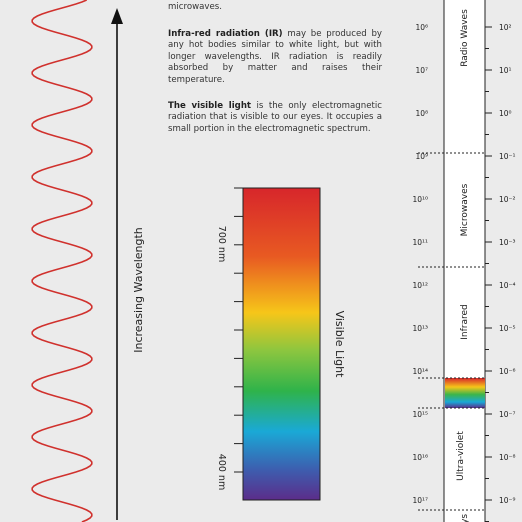 The width and height of the screenshot is (522, 522). I want to click on wavelength-label: 10⁻⁹, so click(507, 500).